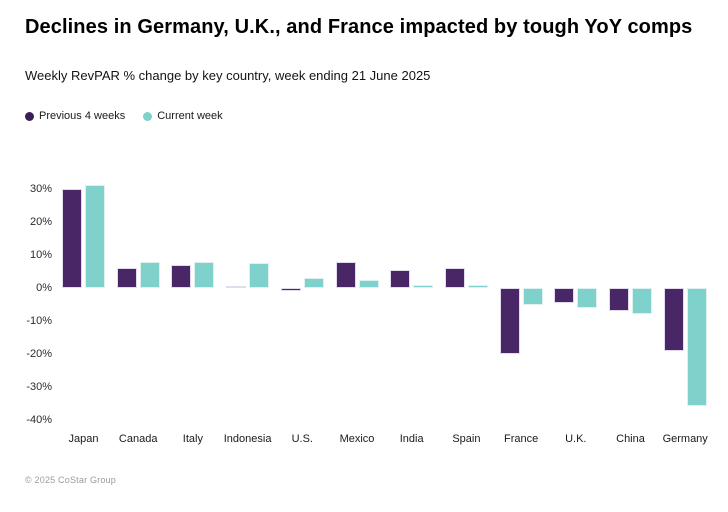 This screenshot has width=728, height=512. What do you see at coordinates (70, 480) in the screenshot?
I see `copyright-note: © 2025 CoStar Group` at bounding box center [70, 480].